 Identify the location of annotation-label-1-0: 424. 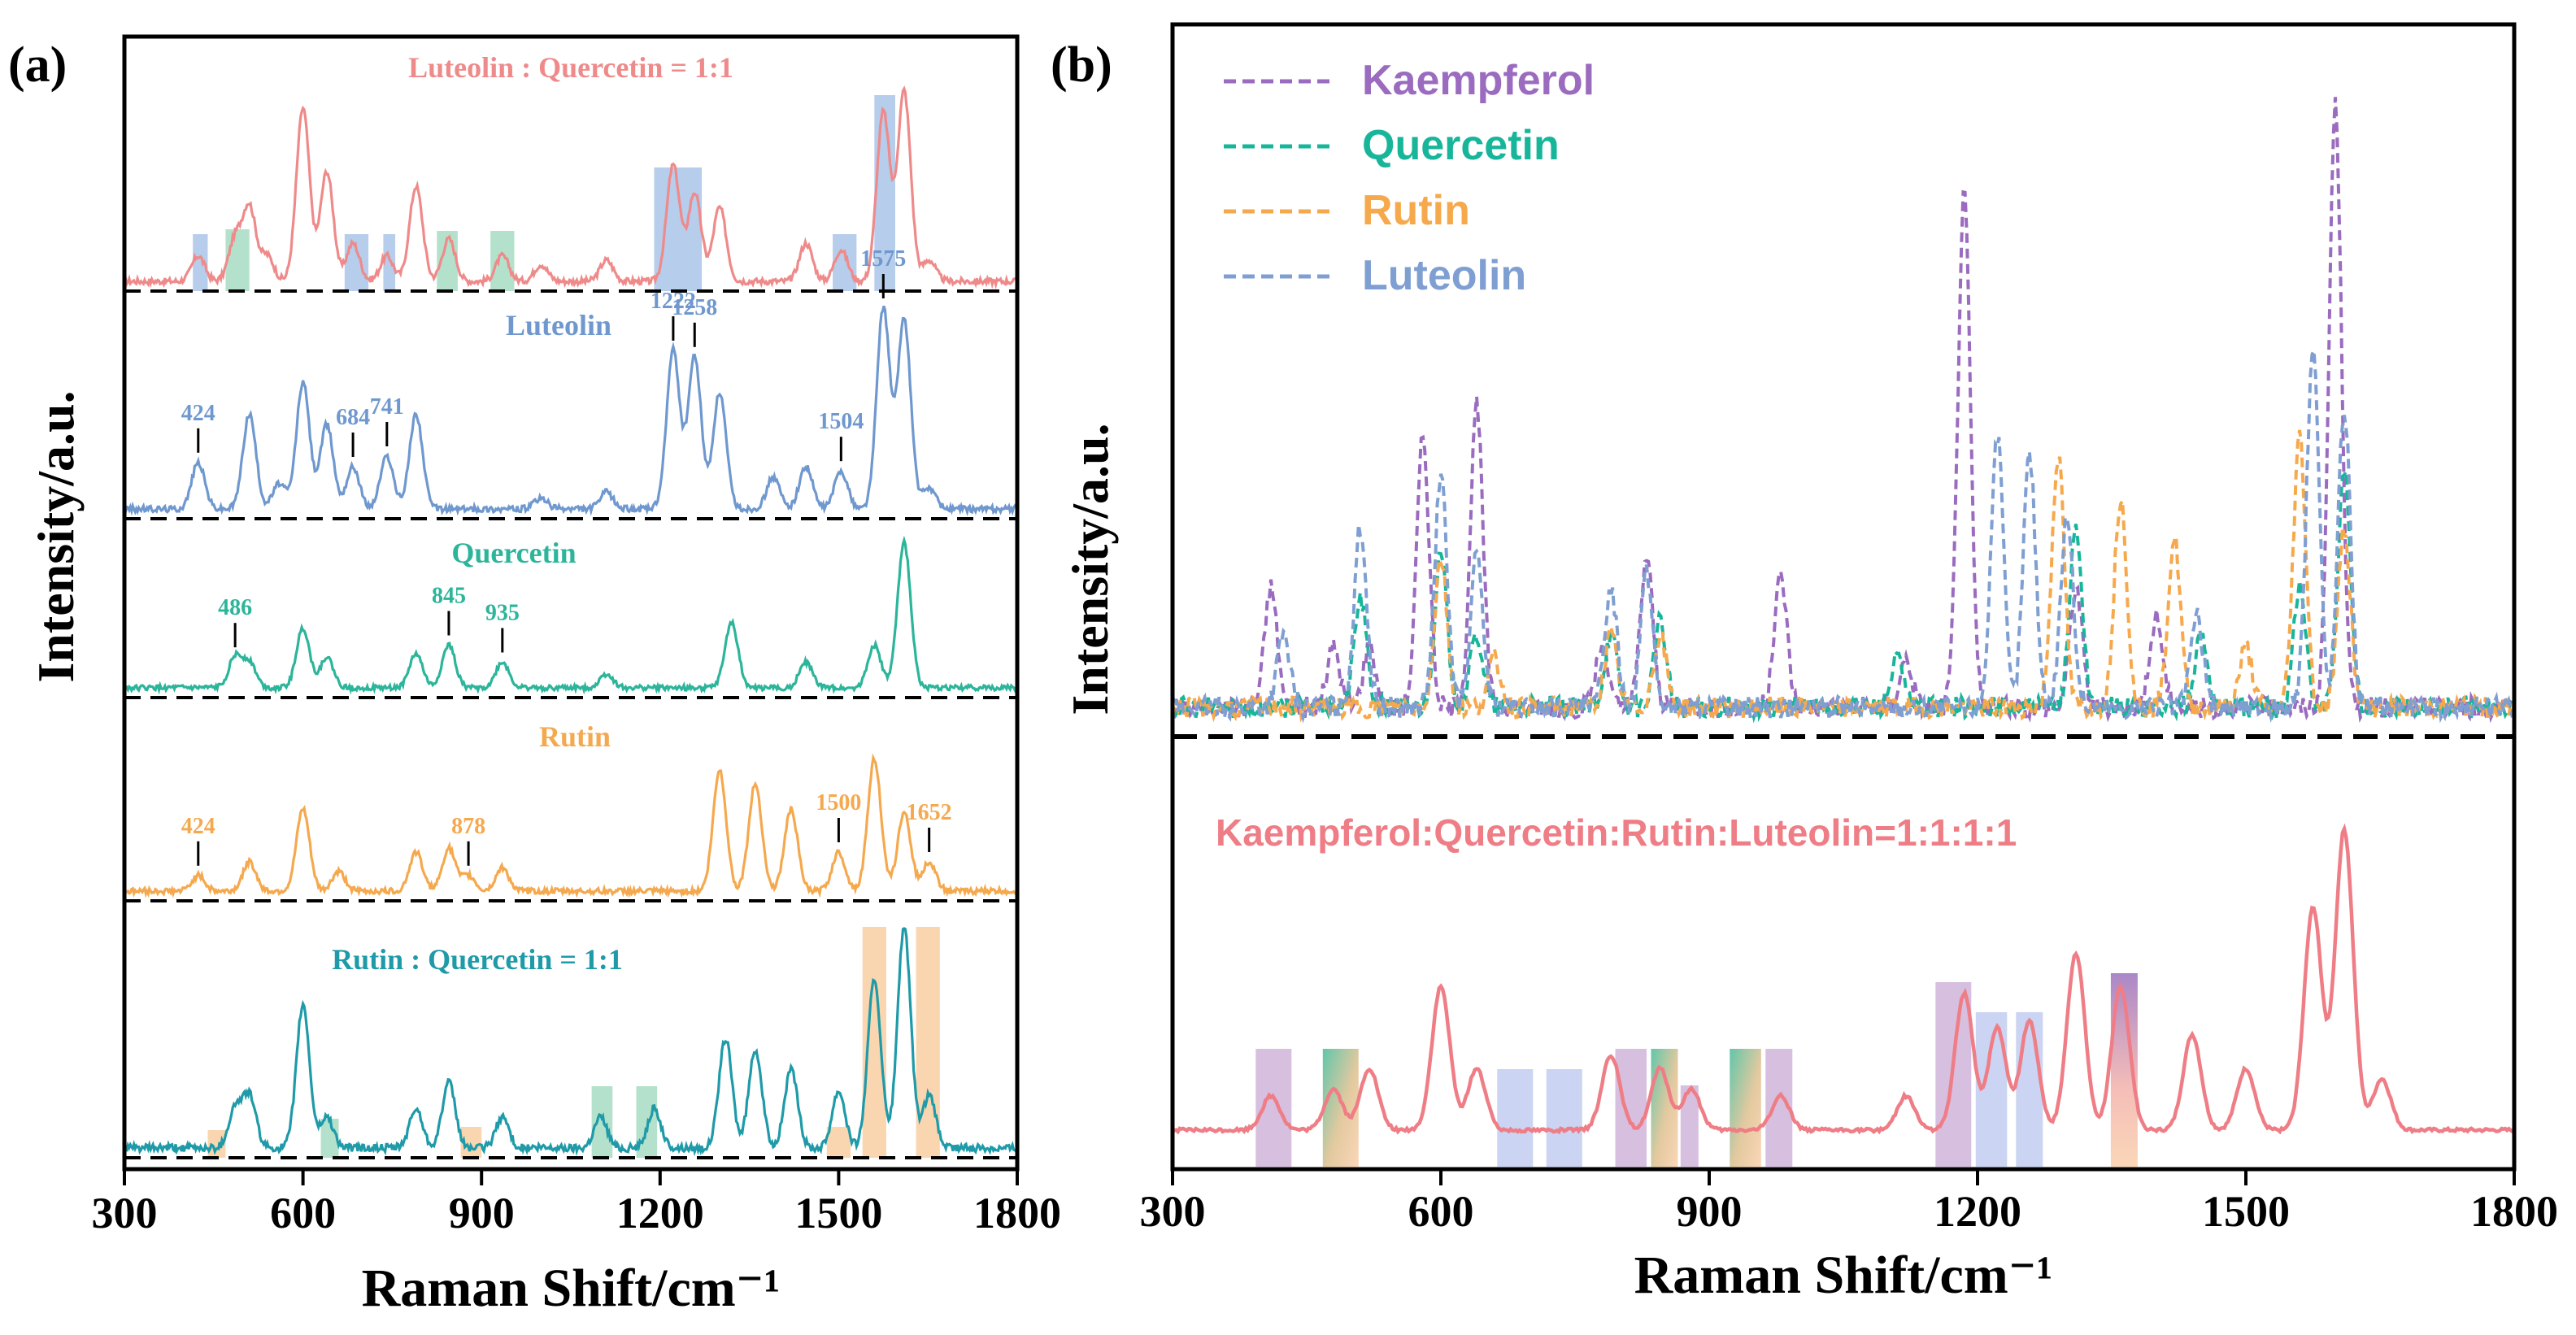
(198, 413).